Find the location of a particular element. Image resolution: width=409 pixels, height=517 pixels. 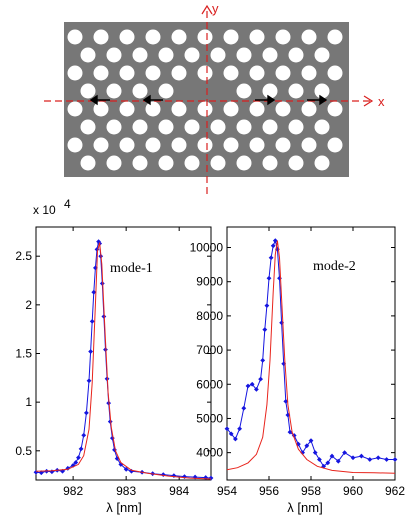

chart1-exponent-base: x 10 is located at coordinates (44, 210).